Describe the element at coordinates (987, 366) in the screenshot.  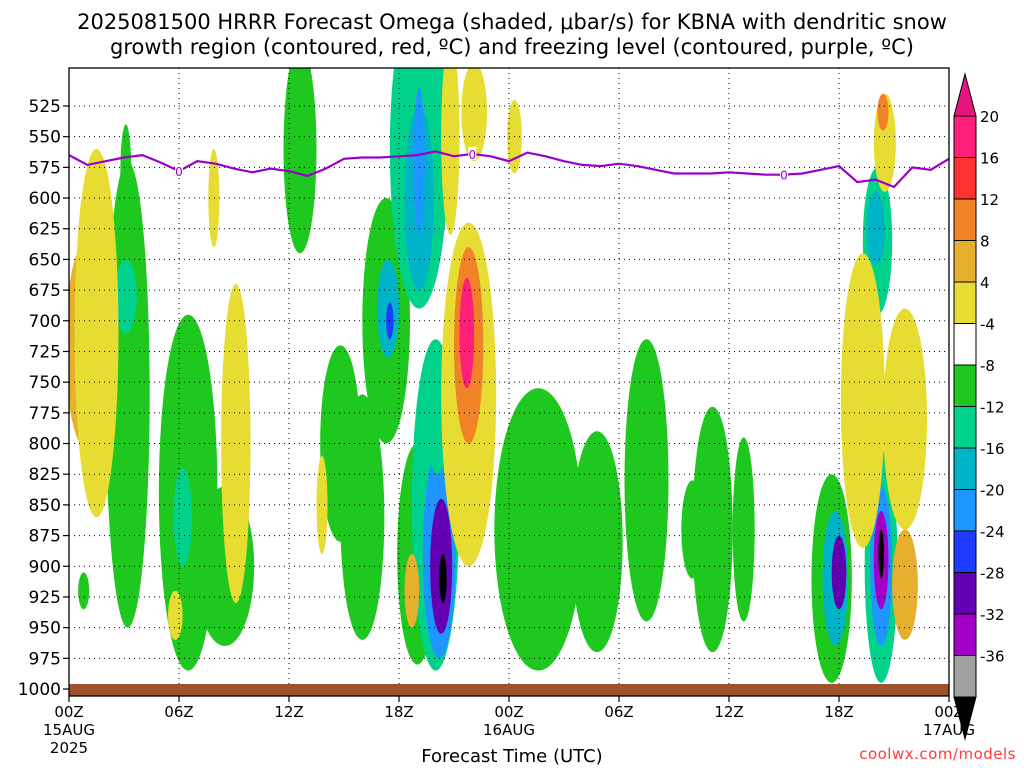
I see `colorbar-label: -8` at that location.